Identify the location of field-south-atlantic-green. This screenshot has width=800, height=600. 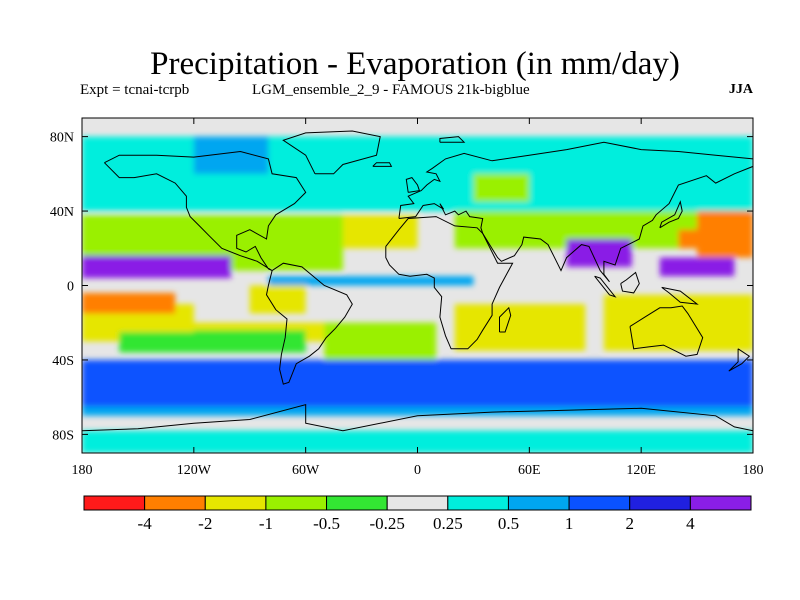
(380, 341).